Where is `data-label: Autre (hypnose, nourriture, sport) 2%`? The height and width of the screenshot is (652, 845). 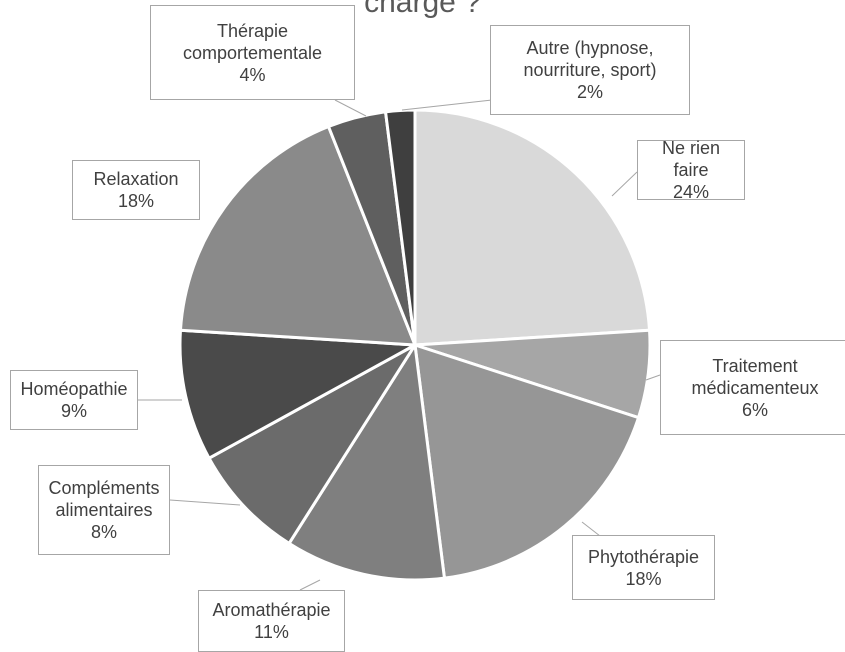 data-label: Autre (hypnose, nourriture, sport) 2% is located at coordinates (590, 70).